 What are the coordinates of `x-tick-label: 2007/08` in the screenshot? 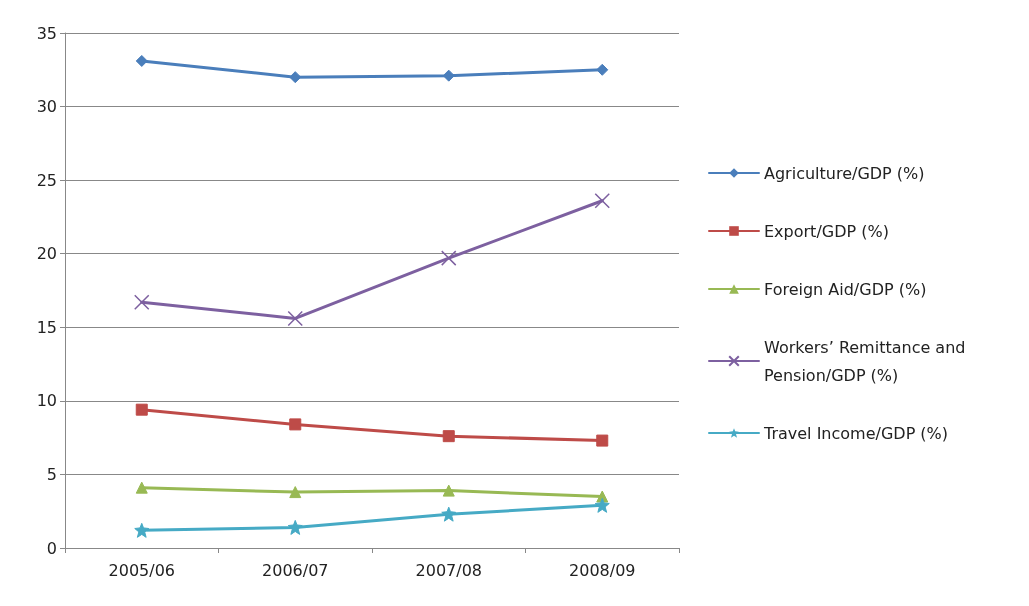 It's located at (448, 570).